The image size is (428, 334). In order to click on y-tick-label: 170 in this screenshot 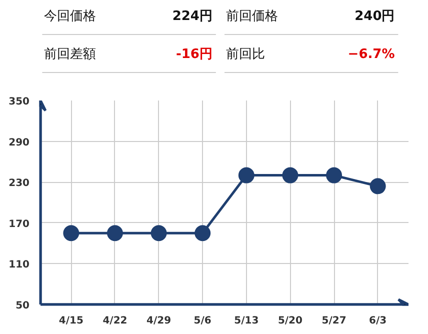, I will do `click(19, 224)`.